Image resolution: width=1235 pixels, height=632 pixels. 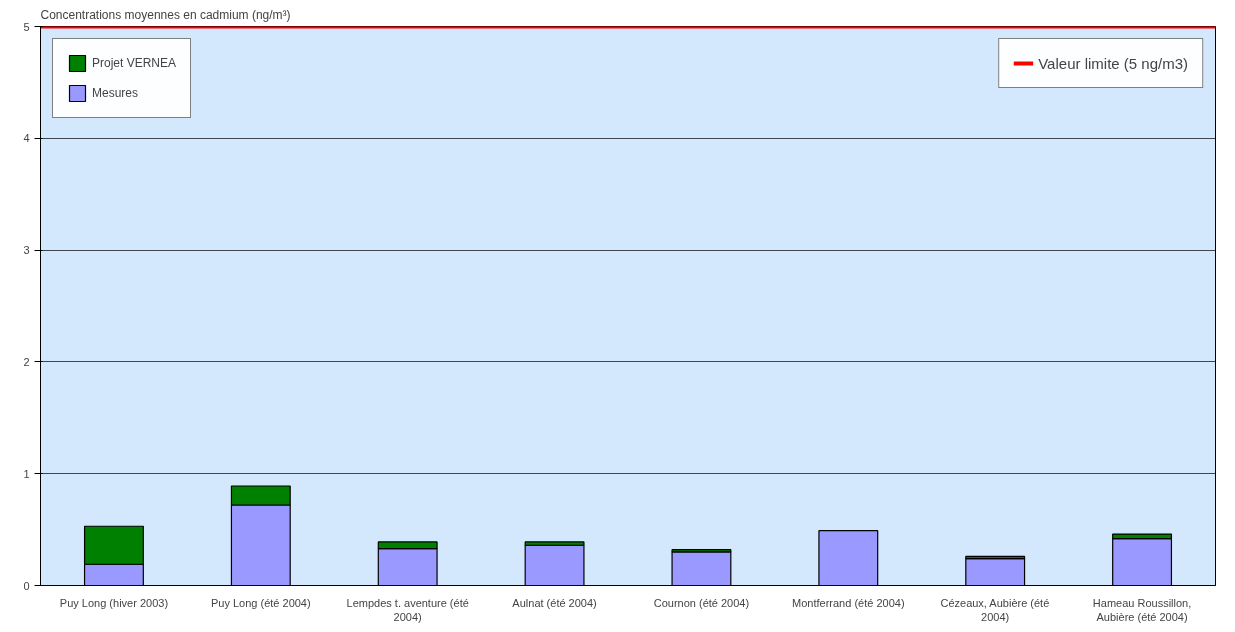 What do you see at coordinates (554, 602) in the screenshot?
I see `x-tick-label: Aulnat (été 2004)` at bounding box center [554, 602].